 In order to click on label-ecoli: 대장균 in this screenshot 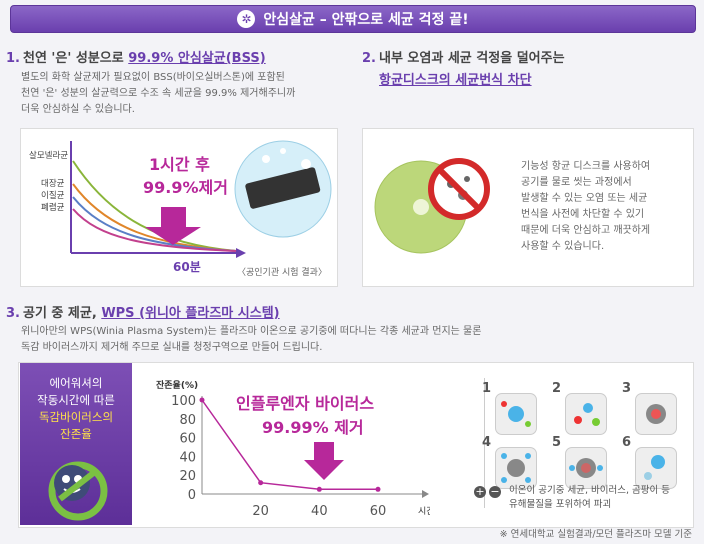, I will do `click(53, 184)`.